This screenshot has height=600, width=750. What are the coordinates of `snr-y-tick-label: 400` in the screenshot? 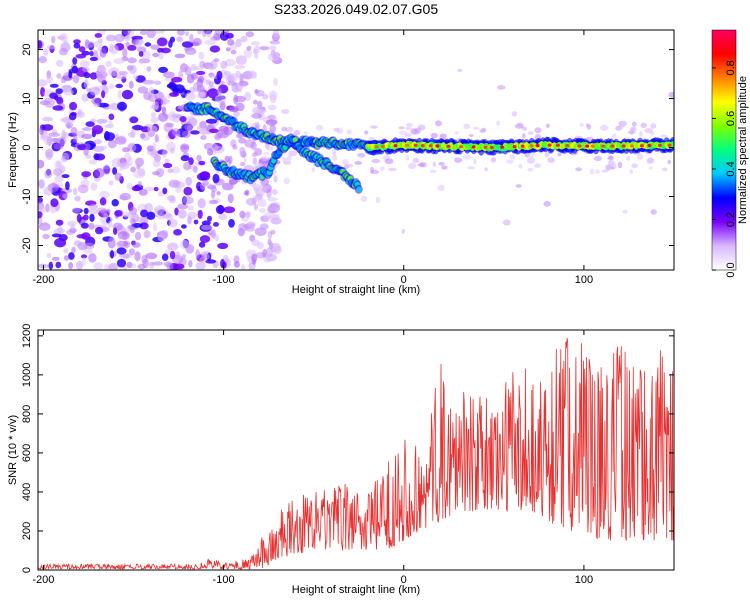 It's located at (27, 492).